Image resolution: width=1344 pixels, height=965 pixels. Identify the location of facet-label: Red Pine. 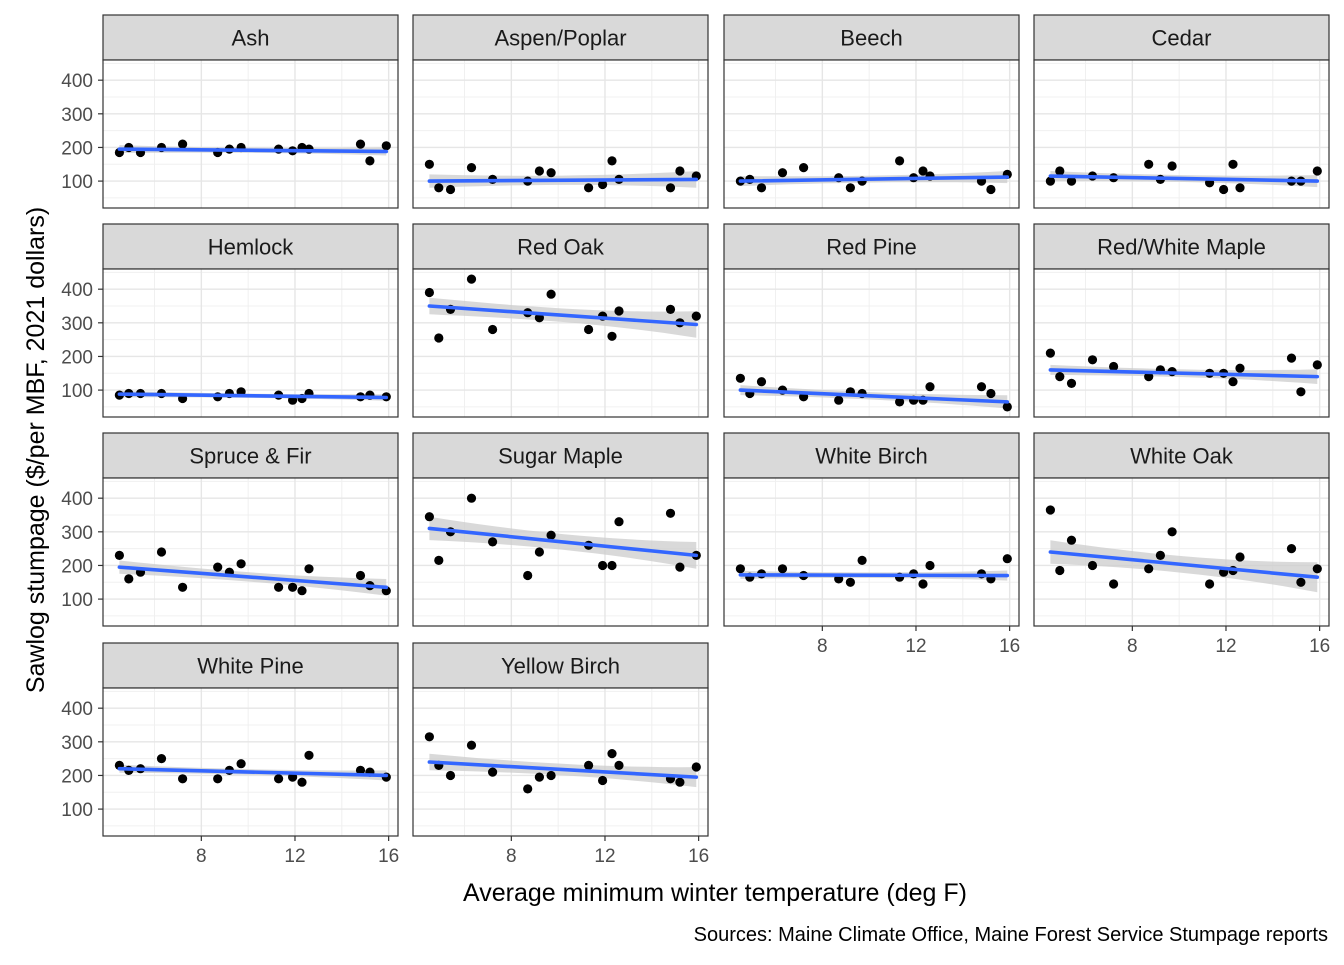
(871, 247).